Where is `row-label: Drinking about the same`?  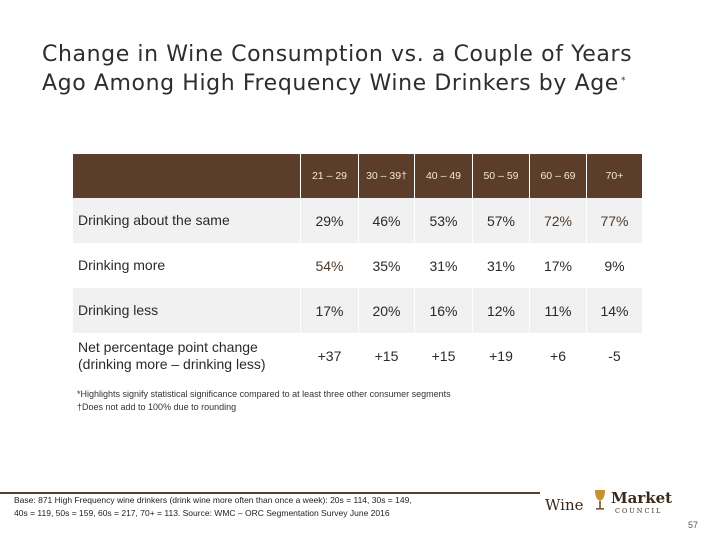 row-label: Drinking about the same is located at coordinates (186, 220).